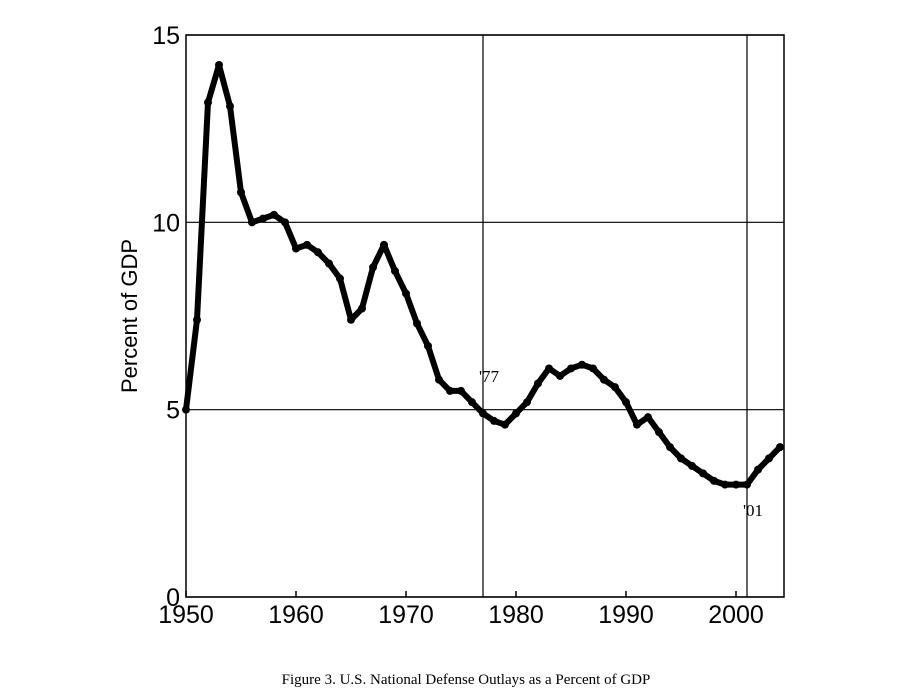 This screenshot has height=700, width=916. Describe the element at coordinates (406, 615) in the screenshot. I see `x-tick-label: 1970` at that location.